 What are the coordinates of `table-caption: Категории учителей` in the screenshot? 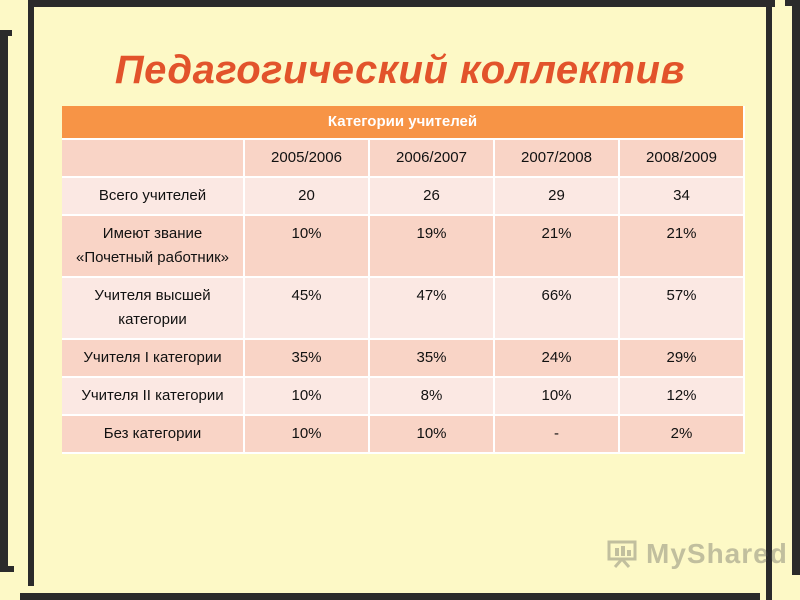 It's located at (403, 123).